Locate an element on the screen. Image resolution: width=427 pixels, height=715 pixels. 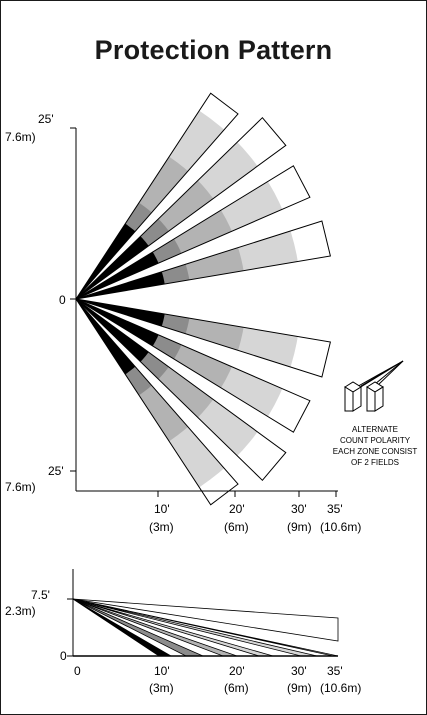
side-y-label-zero: 0 is located at coordinates (63, 656).